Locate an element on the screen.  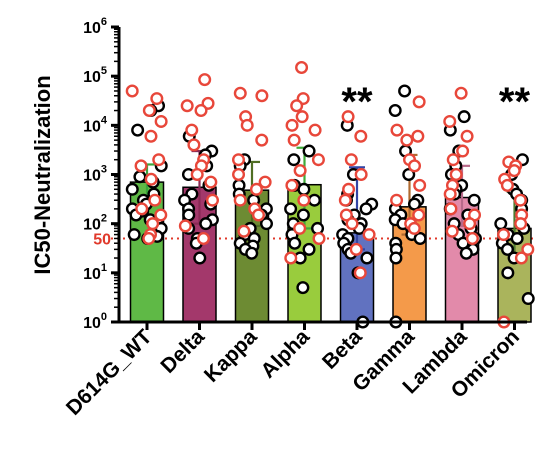
y-tick-exponent: 5 is located at coordinates (104, 71).